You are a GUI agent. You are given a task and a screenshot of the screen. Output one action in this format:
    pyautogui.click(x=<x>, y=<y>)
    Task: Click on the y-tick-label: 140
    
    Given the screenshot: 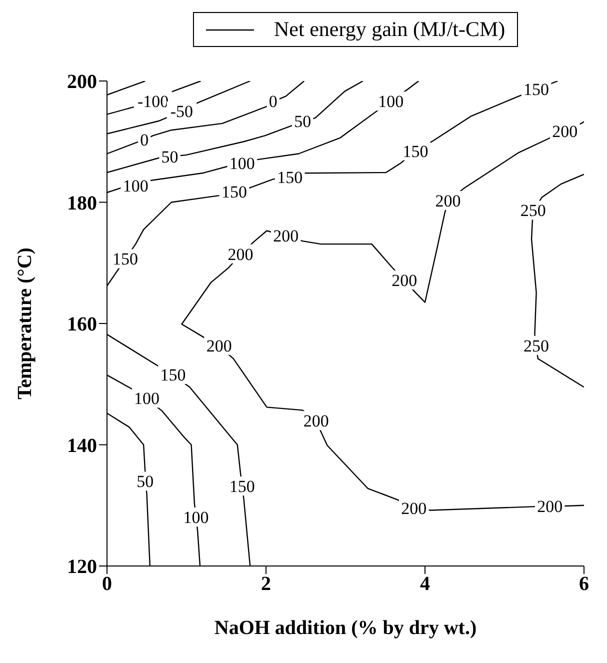 What is the action you would take?
    pyautogui.click(x=82, y=445)
    